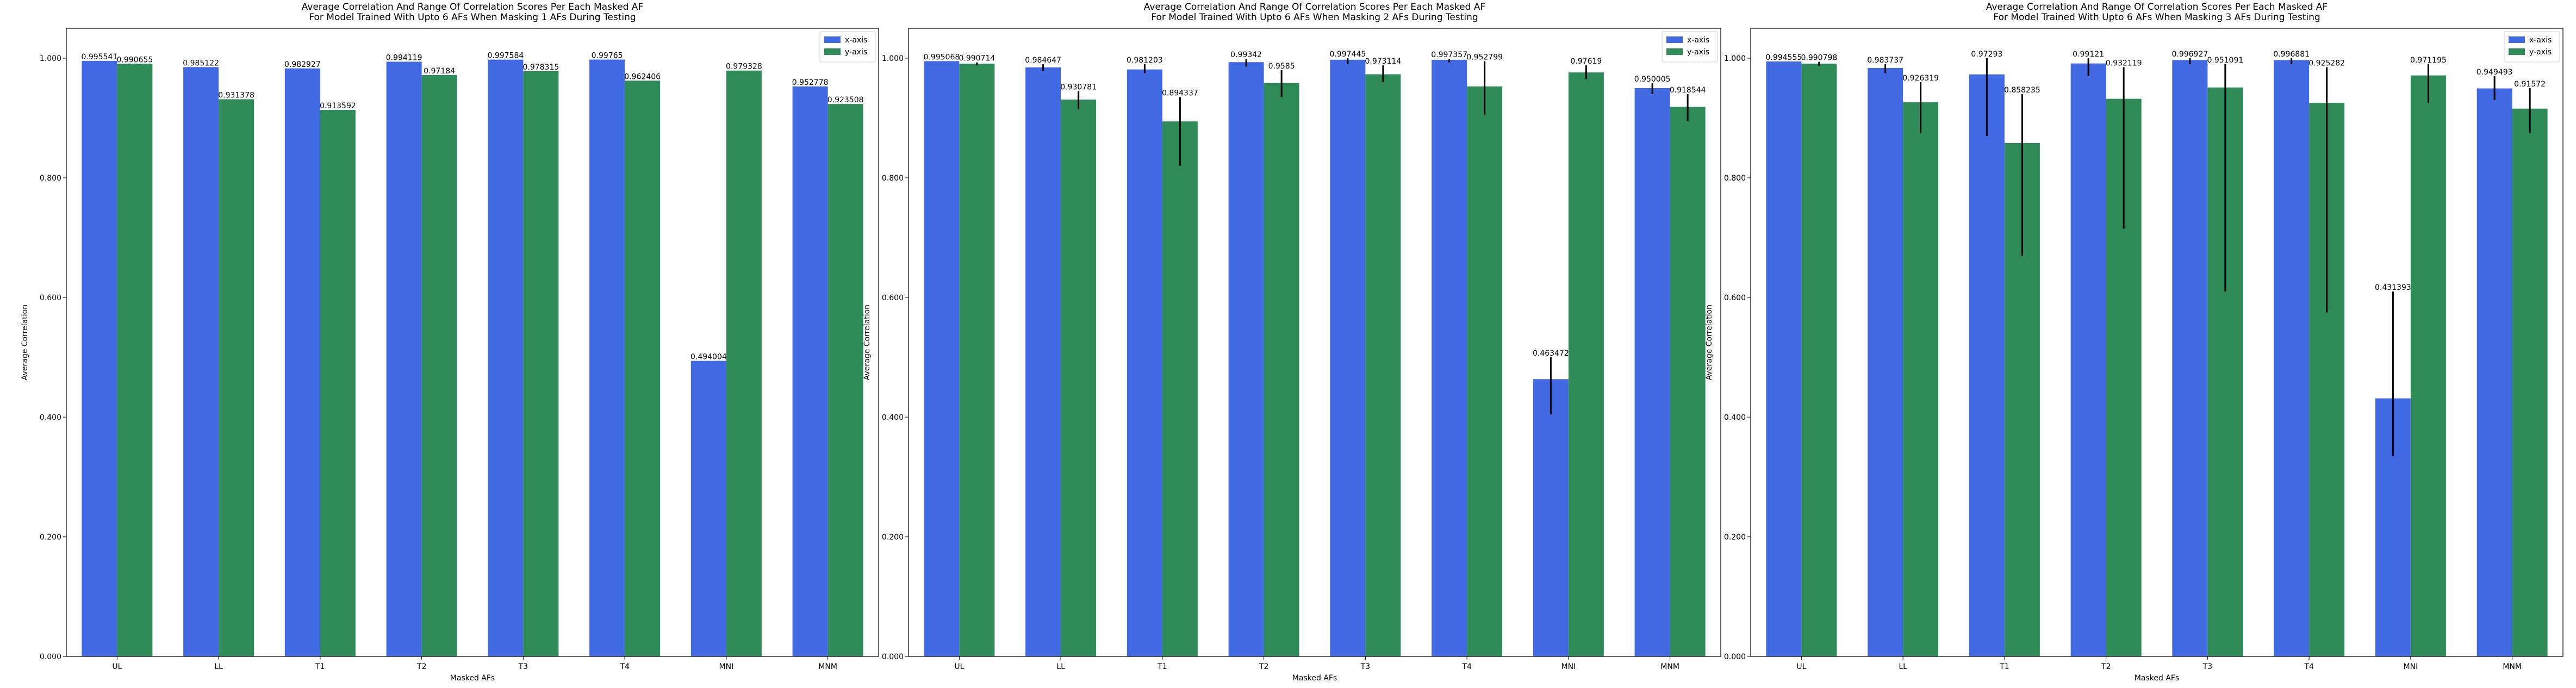 The image size is (2576, 688). I want to click on value-label: 0.994555, so click(1783, 57).